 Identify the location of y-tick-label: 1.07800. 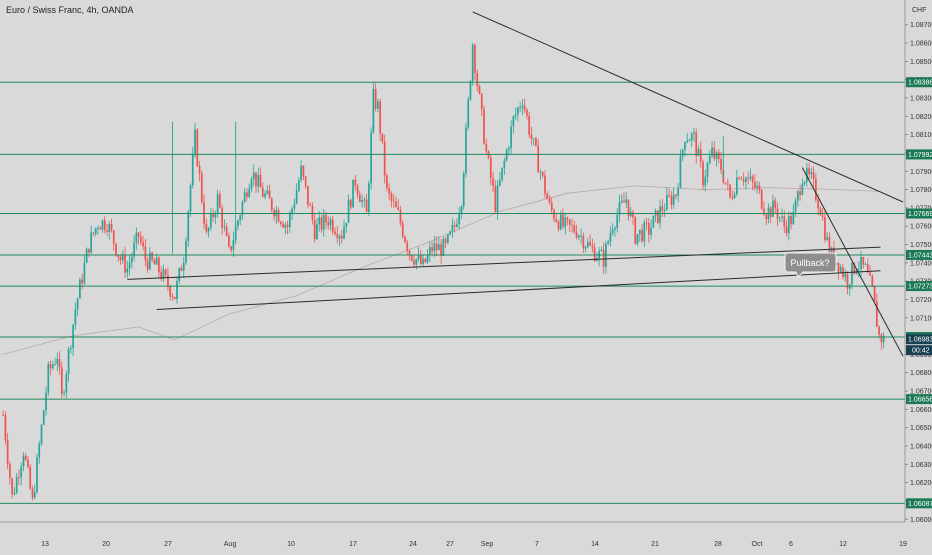
(921, 190).